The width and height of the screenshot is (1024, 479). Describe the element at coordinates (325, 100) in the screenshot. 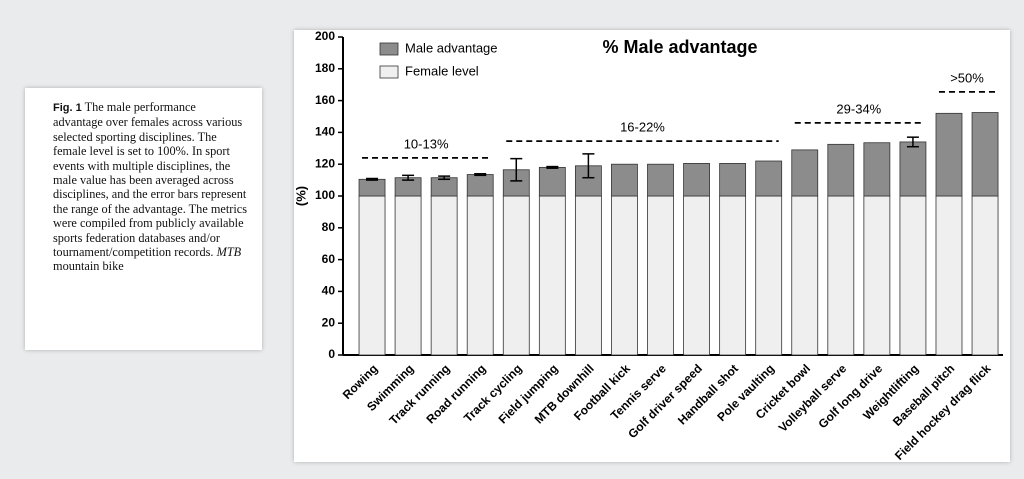

I see `y-tick-label: 160` at that location.